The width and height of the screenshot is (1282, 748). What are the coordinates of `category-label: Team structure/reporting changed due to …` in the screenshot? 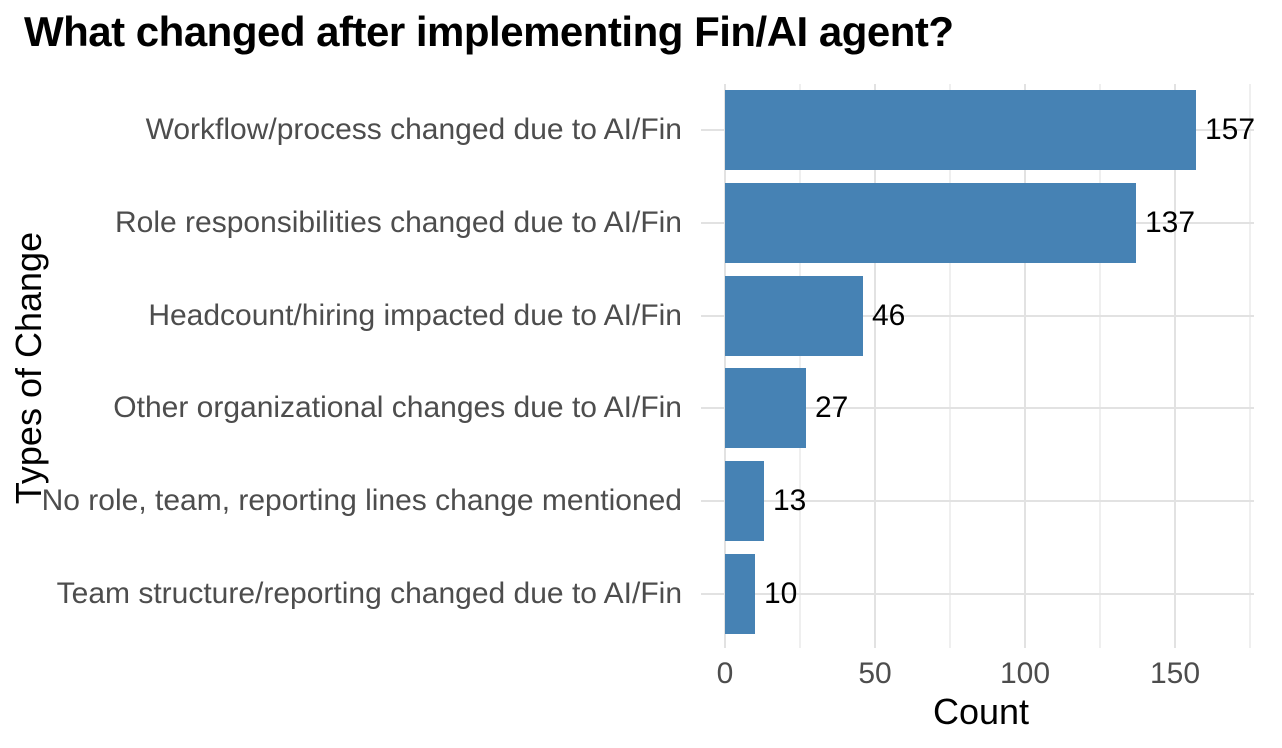 It's located at (369, 593).